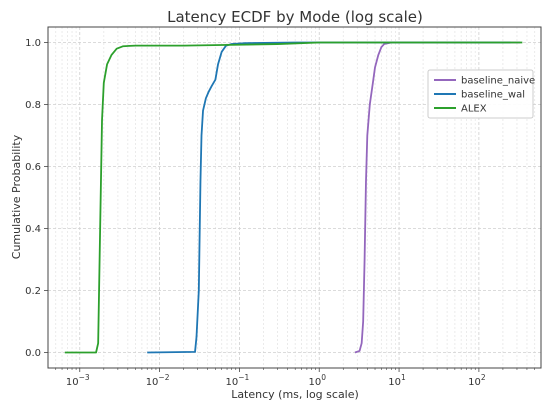 The image size is (550, 406). Describe the element at coordinates (295, 394) in the screenshot. I see `x-axis-label: Latency (ms, log scale)` at that location.